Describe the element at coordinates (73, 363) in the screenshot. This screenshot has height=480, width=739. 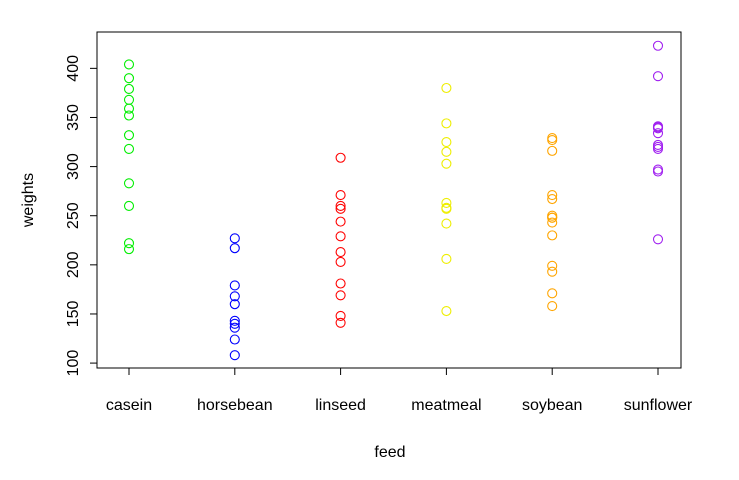
I see `y-tick-label: 100` at that location.